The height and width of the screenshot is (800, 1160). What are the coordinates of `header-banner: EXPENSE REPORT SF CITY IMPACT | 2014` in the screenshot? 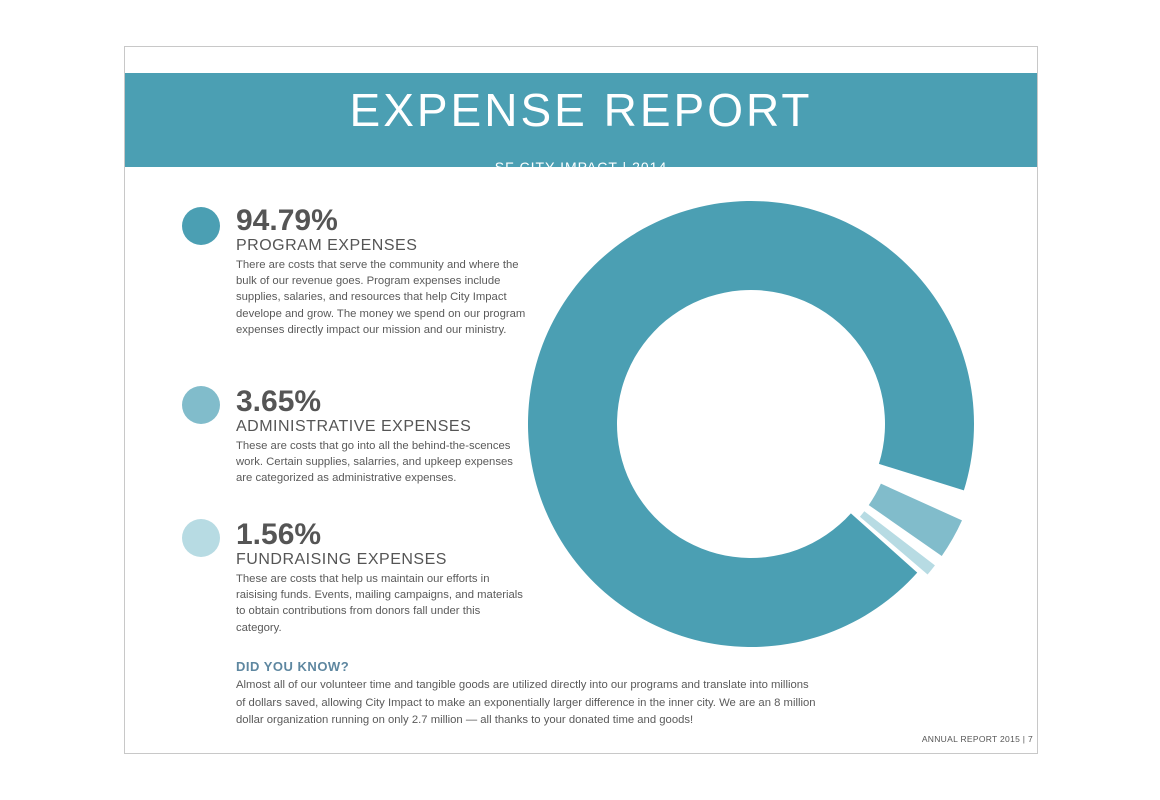 It's located at (581, 124).